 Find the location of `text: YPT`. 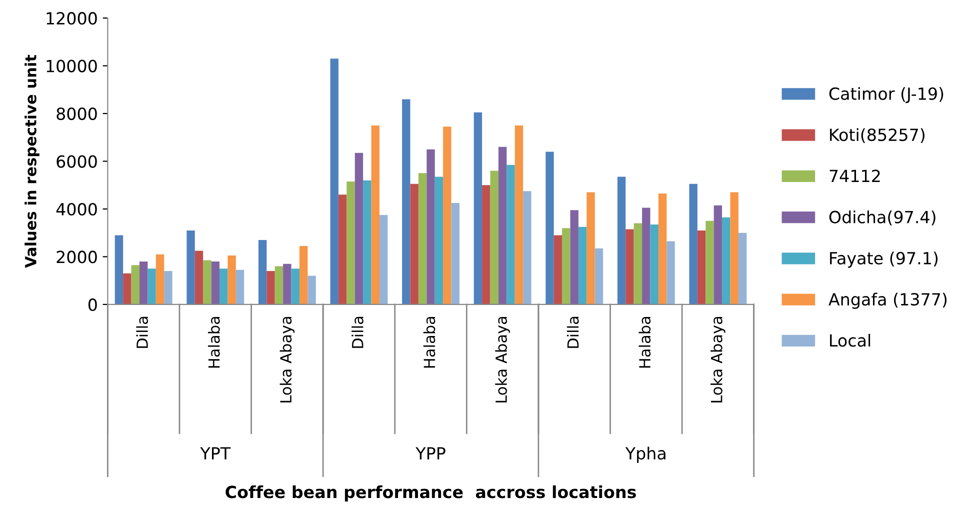

text: YPT is located at coordinates (215, 453).